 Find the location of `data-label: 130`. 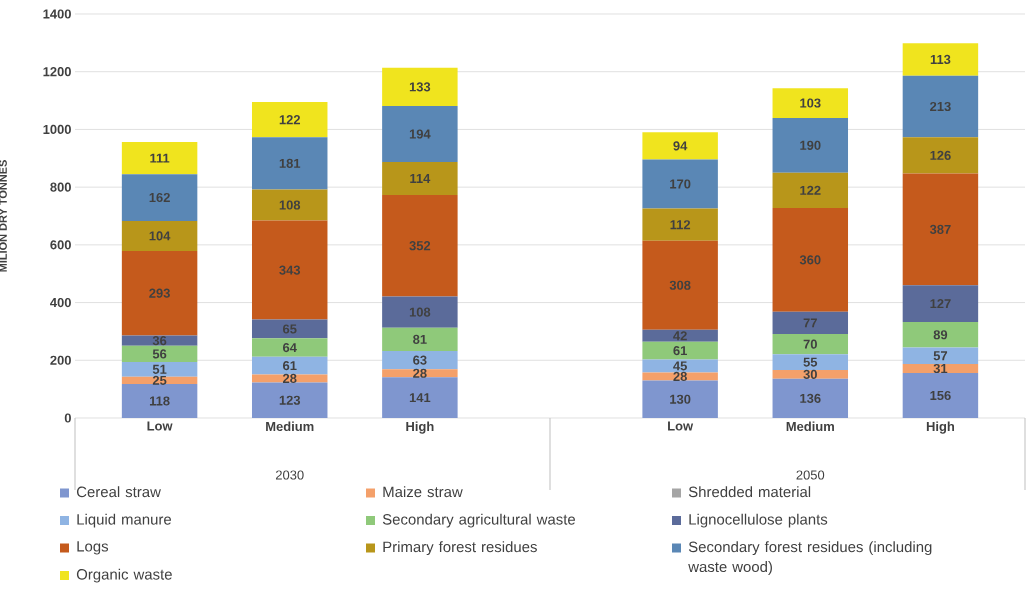

data-label: 130 is located at coordinates (680, 399).